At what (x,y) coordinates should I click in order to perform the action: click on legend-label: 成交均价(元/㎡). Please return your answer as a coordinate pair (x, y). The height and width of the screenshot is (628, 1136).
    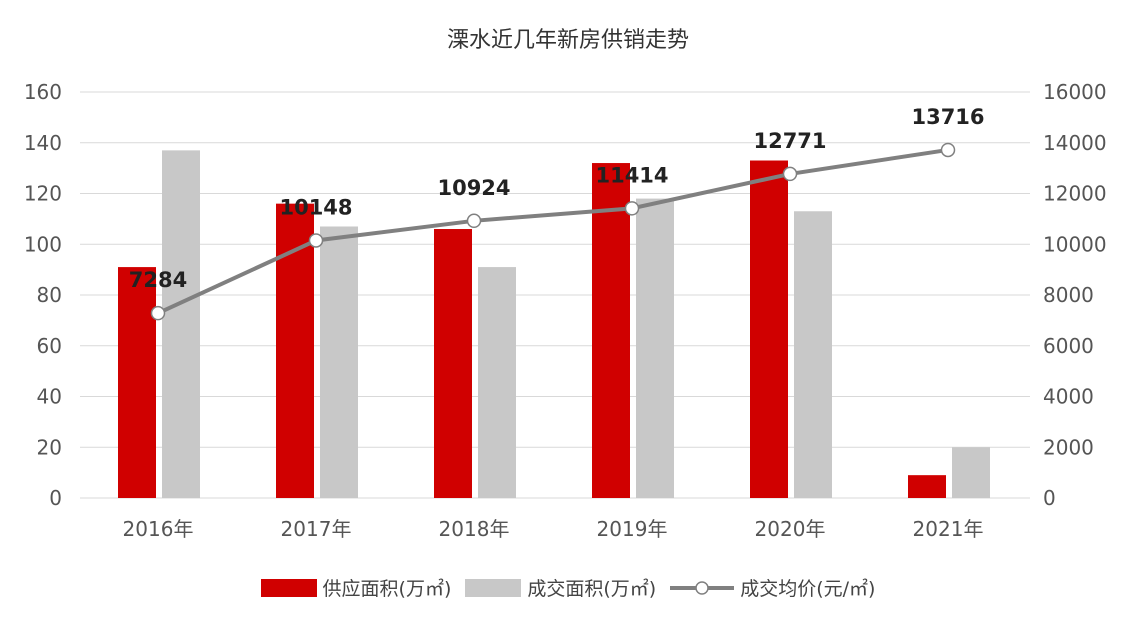
    Looking at the image, I should click on (808, 589).